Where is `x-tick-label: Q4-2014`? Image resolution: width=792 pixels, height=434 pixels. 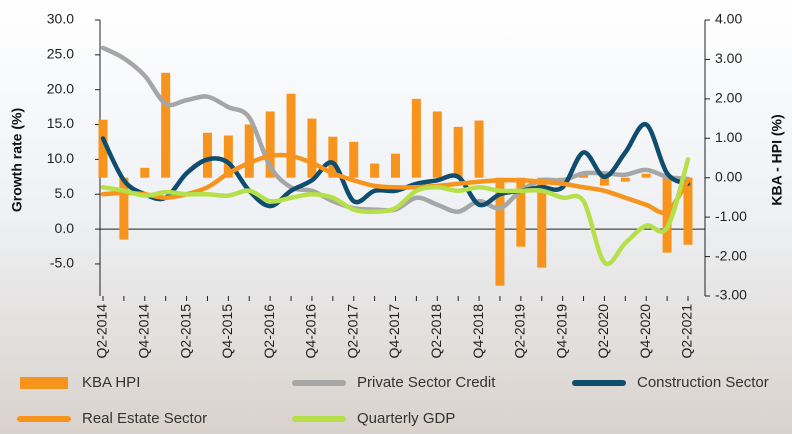 x-tick-label: Q4-2014 is located at coordinates (143, 331).